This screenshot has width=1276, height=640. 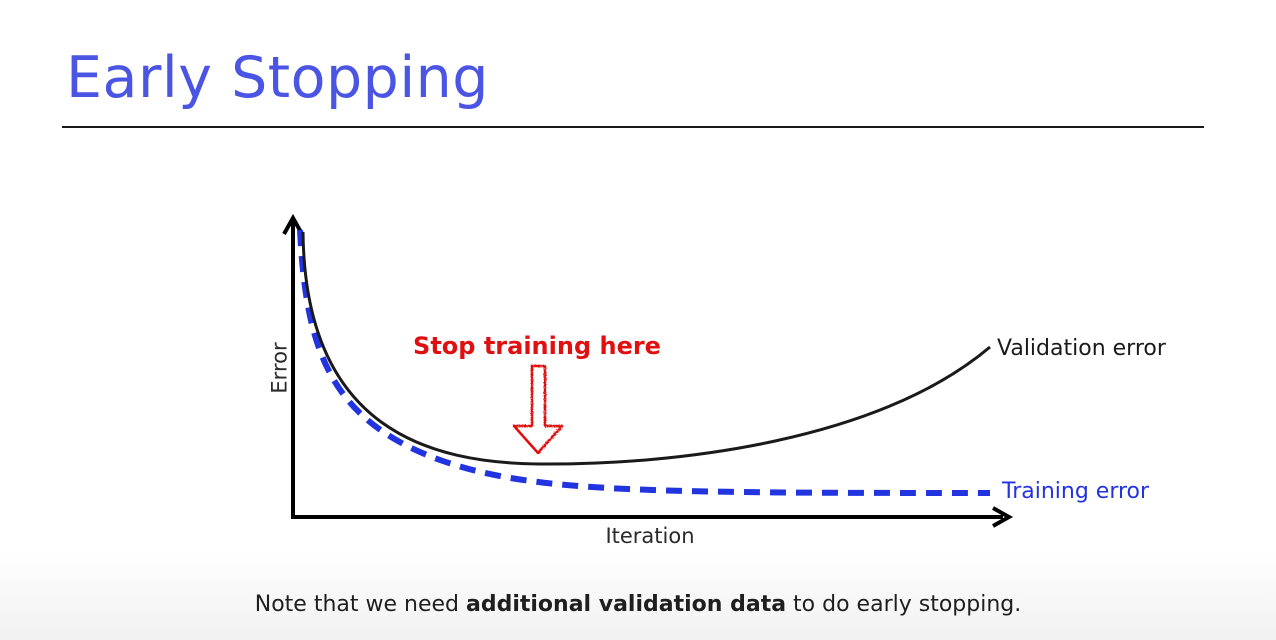 I want to click on title-divider, so click(x=633, y=127).